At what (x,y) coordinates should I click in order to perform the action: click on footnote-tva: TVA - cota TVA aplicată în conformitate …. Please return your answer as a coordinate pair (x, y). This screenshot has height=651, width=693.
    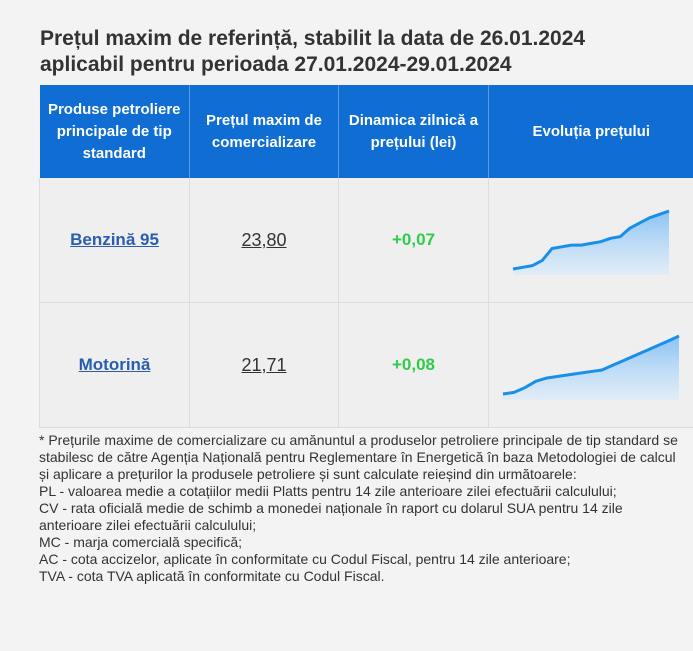
    Looking at the image, I should click on (212, 576).